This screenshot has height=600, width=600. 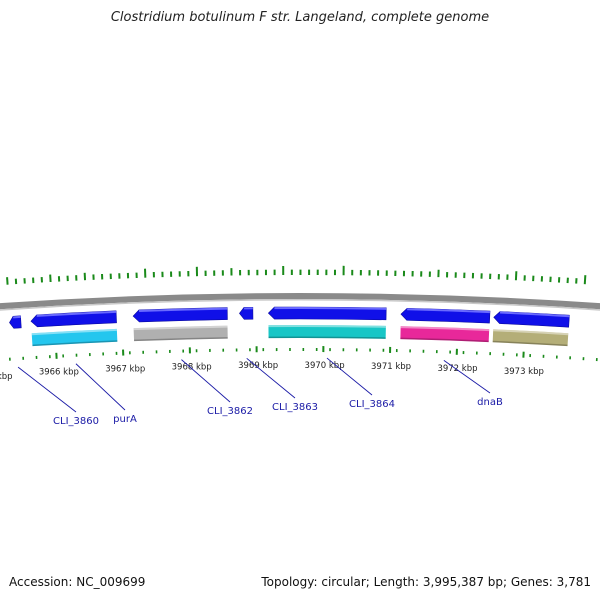 What do you see at coordinates (300, 305) in the screenshot?
I see `backbone-shadow` at bounding box center [300, 305].